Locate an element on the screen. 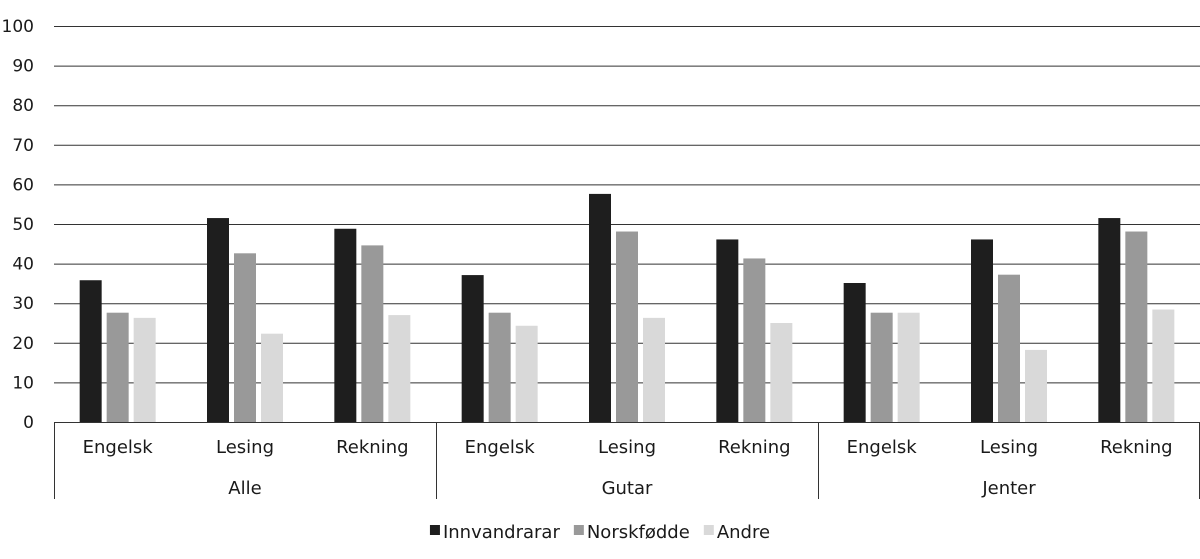  legend-swatch-norskfodde is located at coordinates (578, 530).